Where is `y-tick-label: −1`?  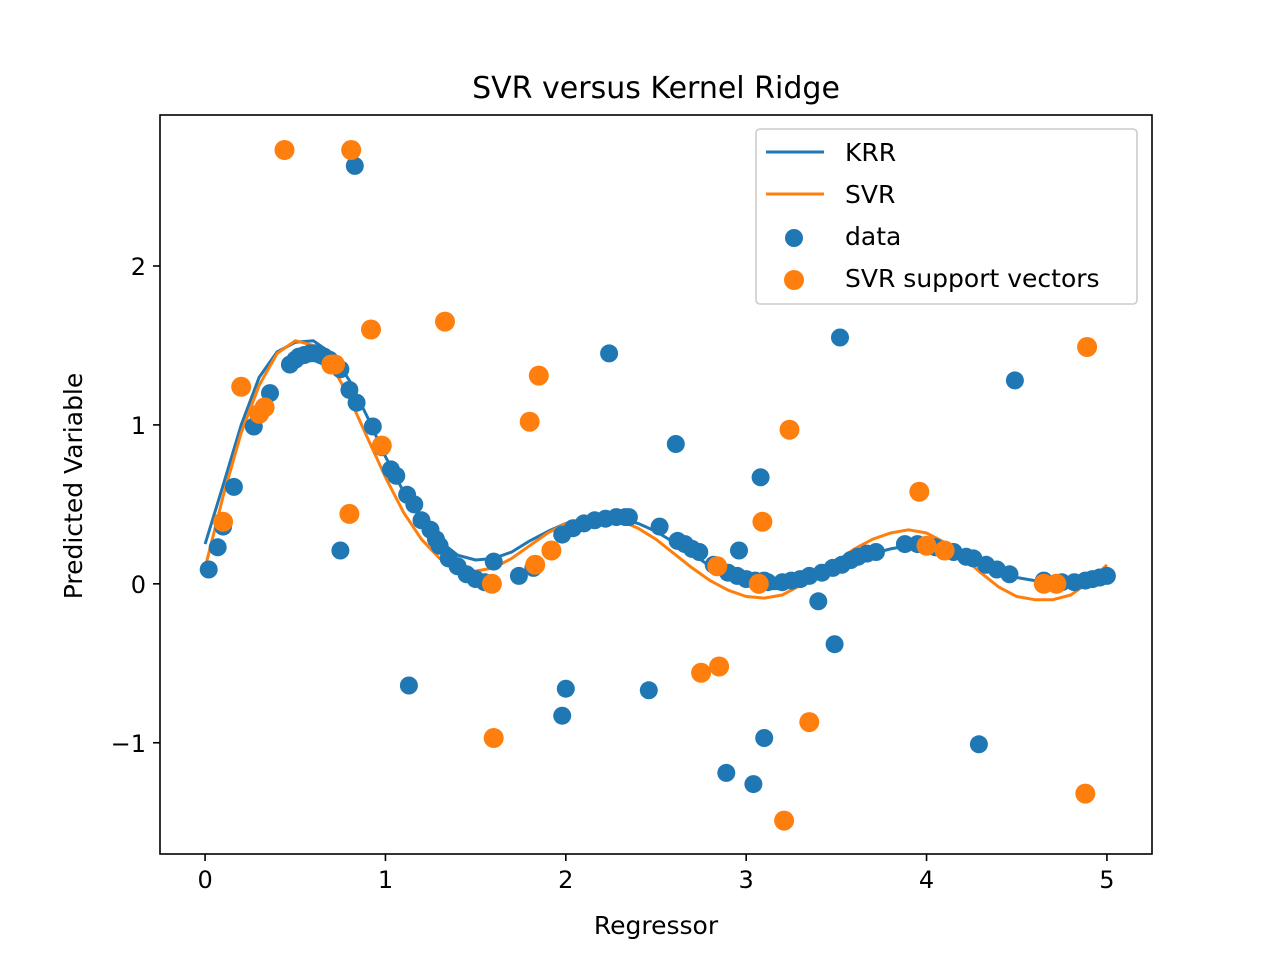
y-tick-label: −1 is located at coordinates (128, 744).